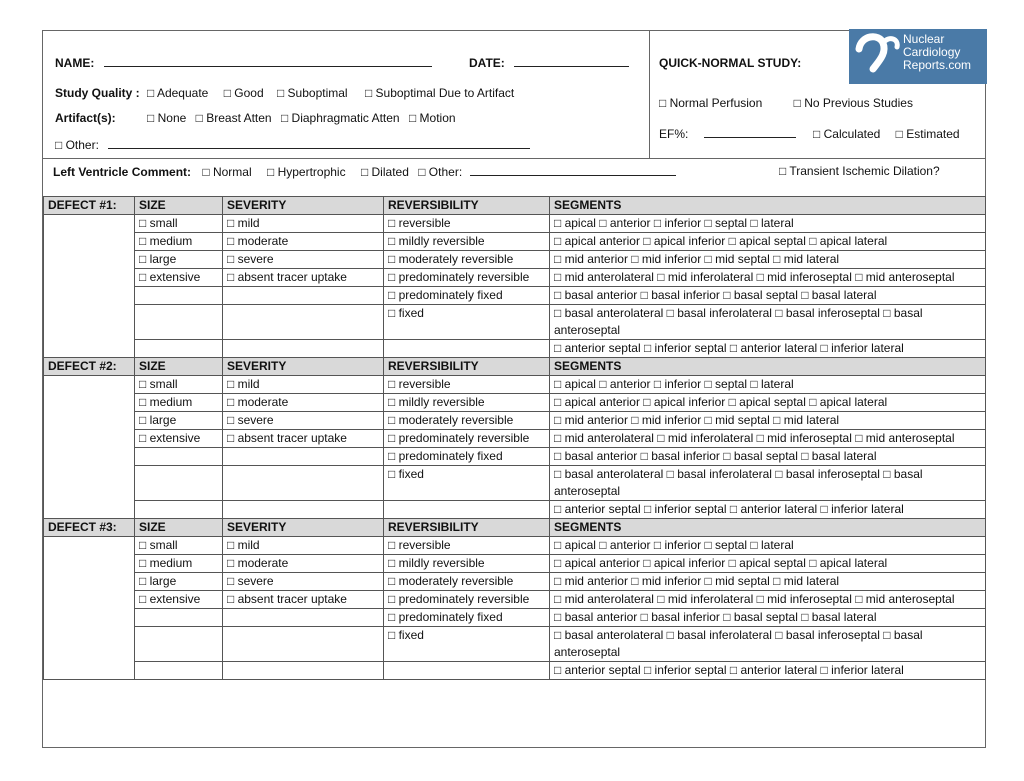 The width and height of the screenshot is (1024, 781). Describe the element at coordinates (167, 118) in the screenshot. I see `option-none: □ None` at that location.